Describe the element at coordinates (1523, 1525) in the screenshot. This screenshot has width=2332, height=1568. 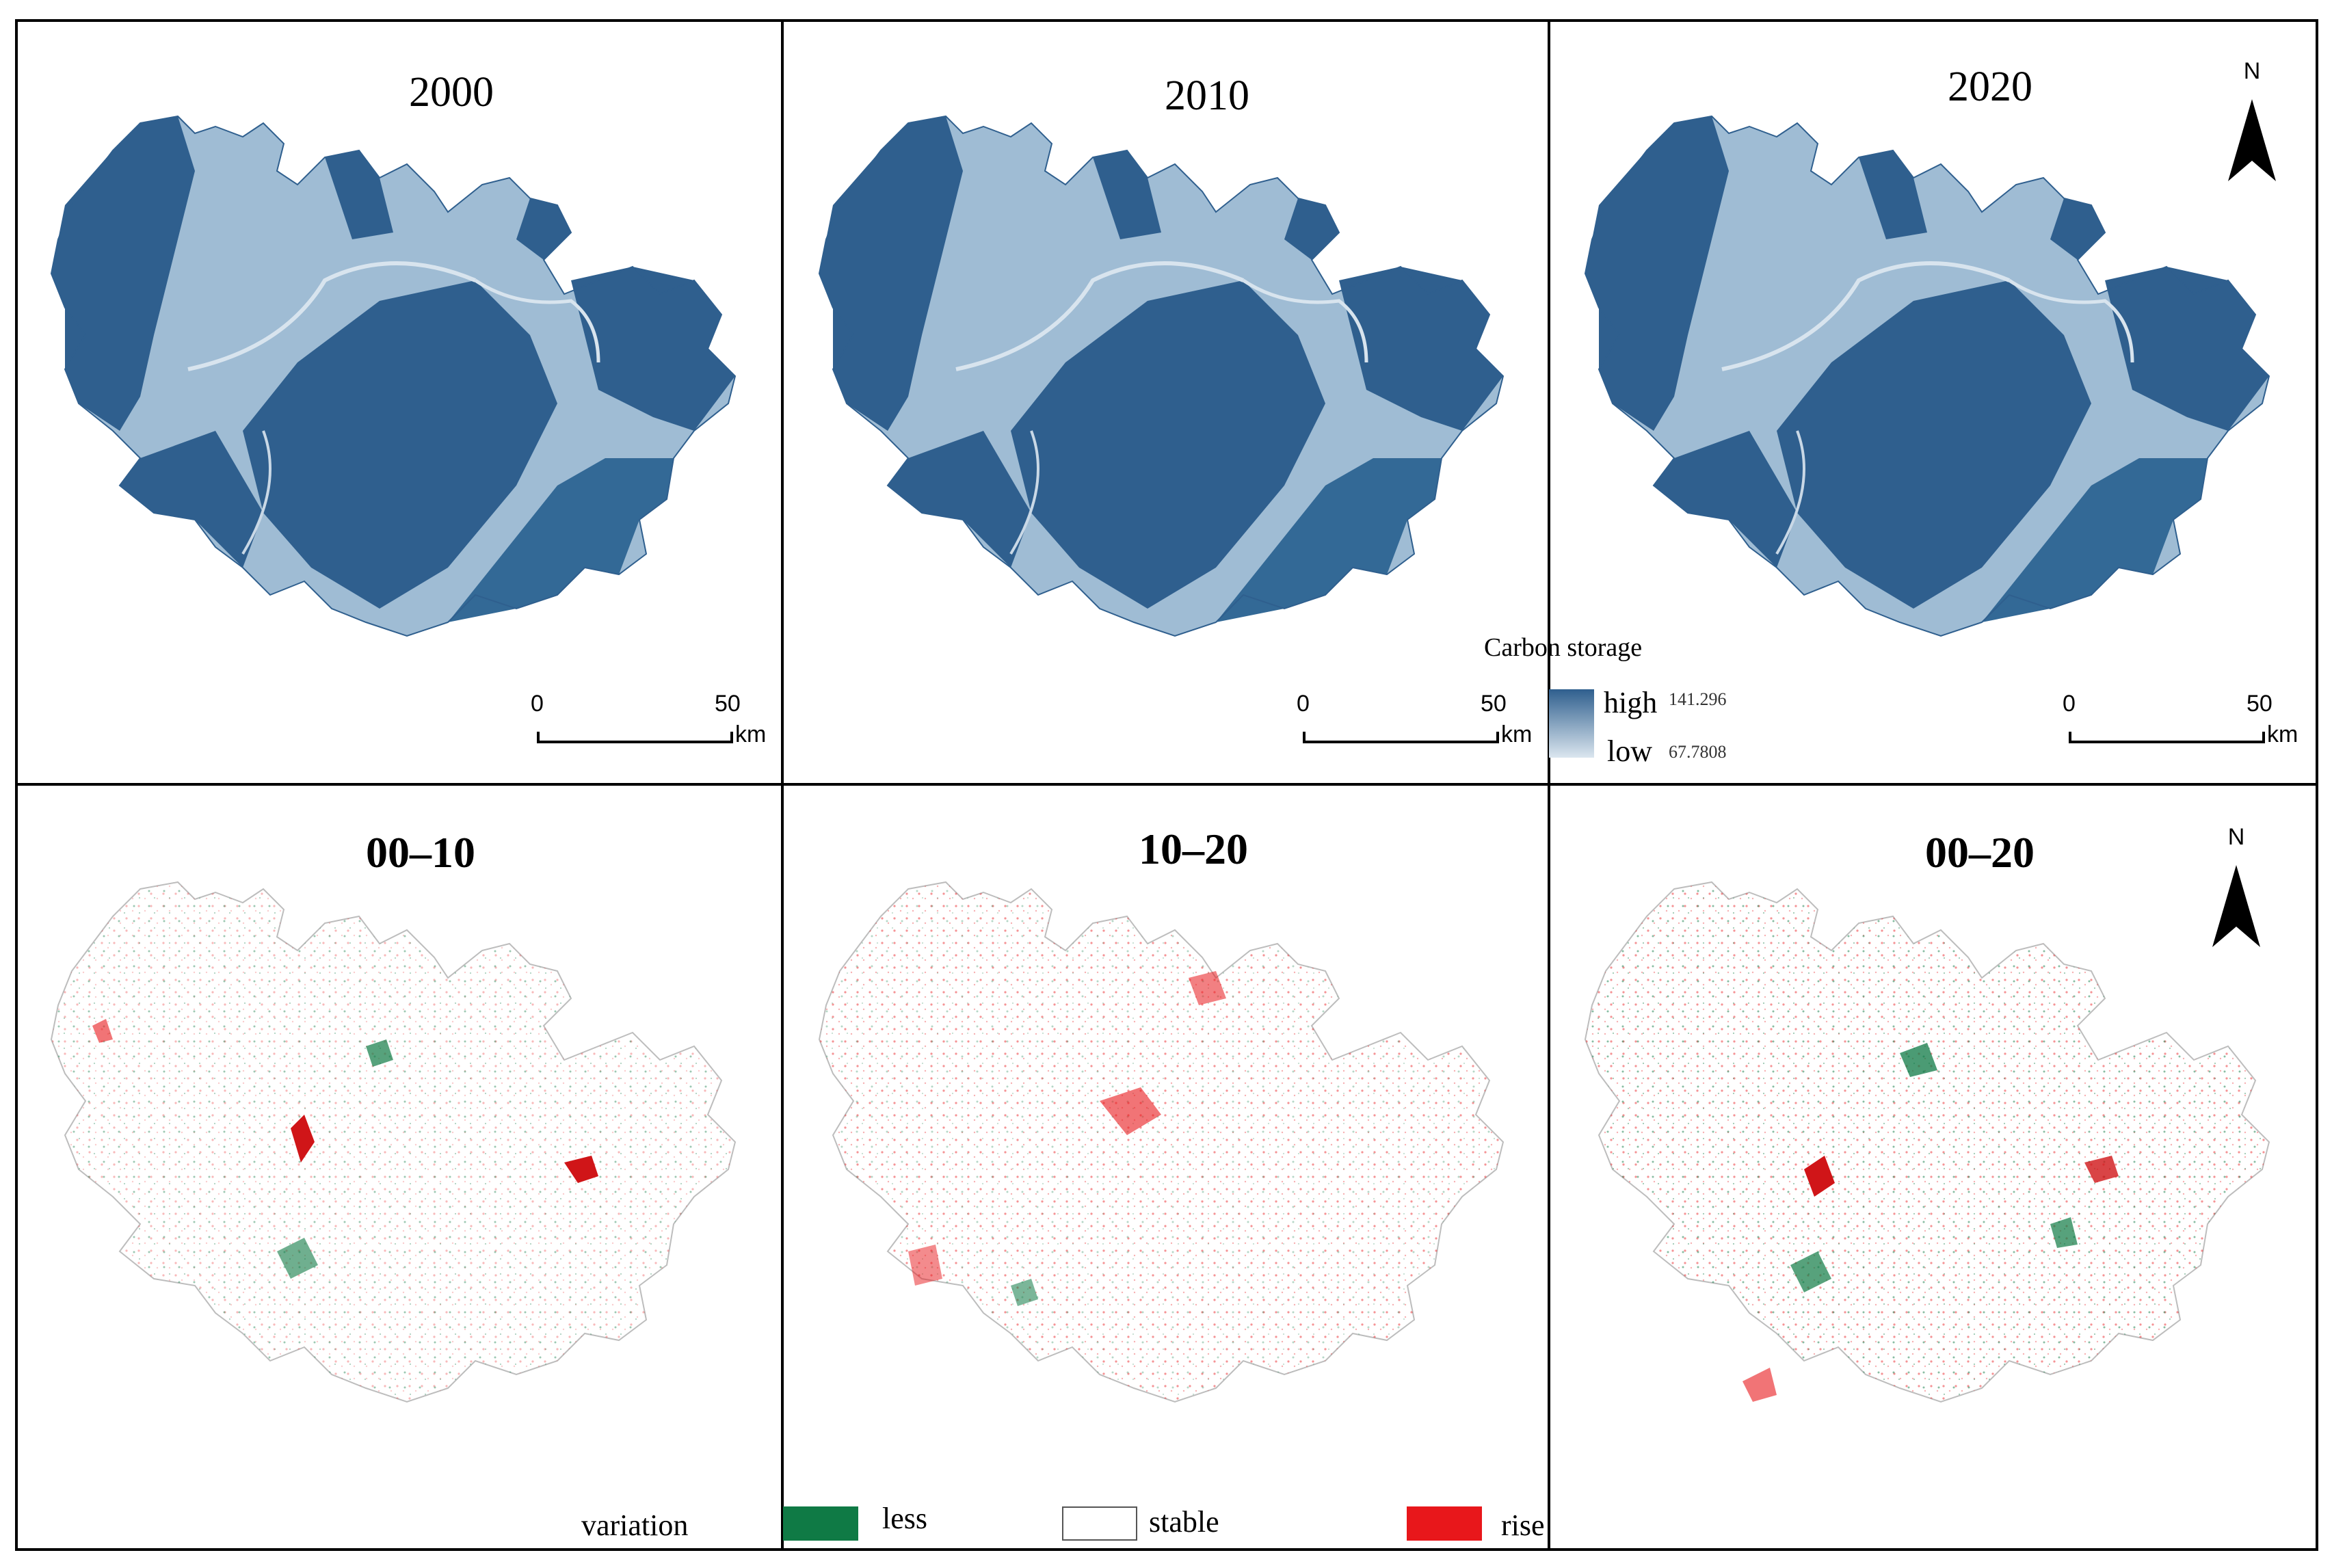
I see `variation-label-rise: rise` at that location.